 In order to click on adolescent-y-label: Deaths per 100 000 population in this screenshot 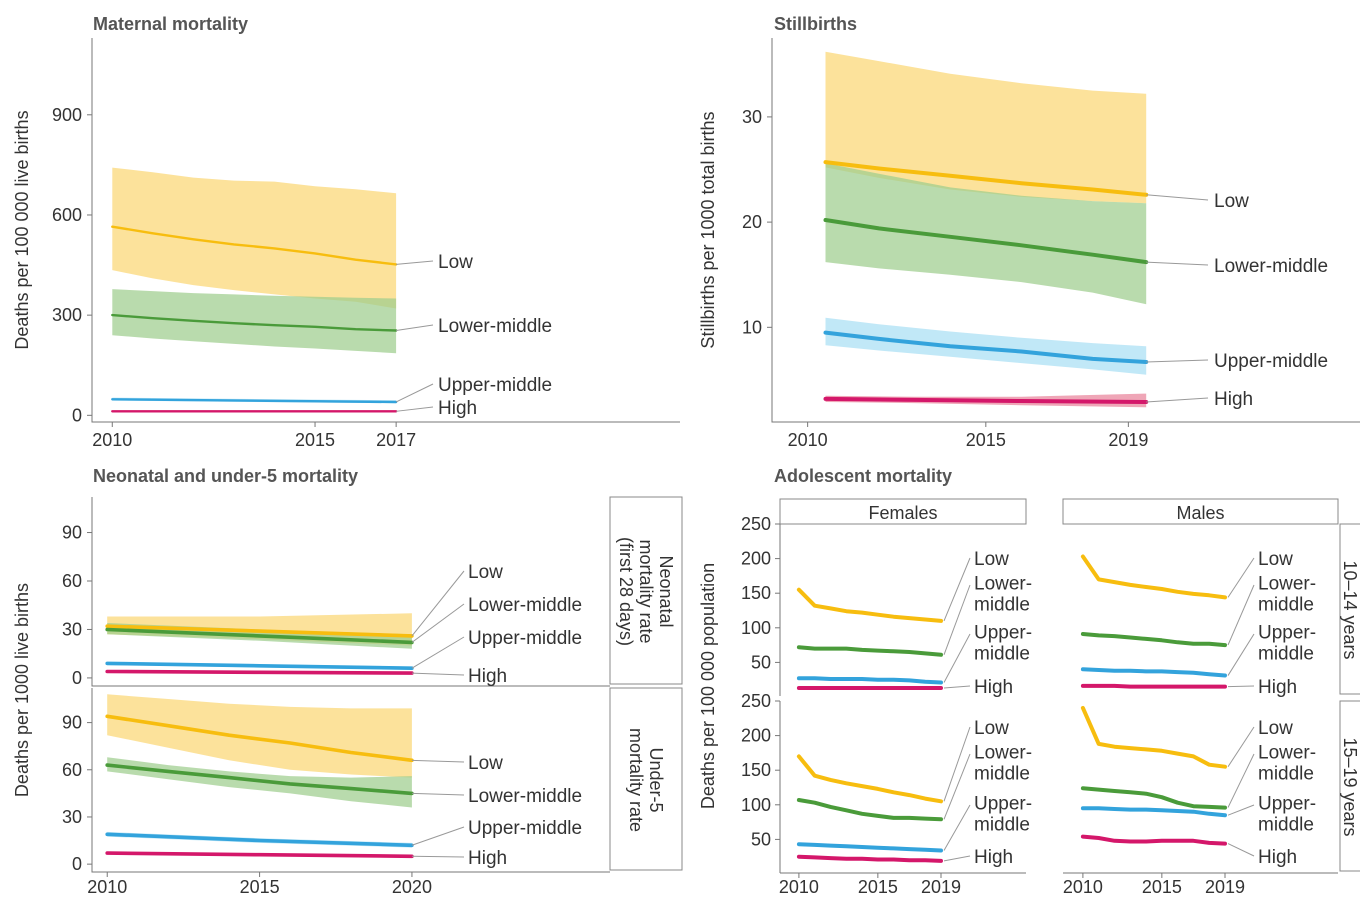, I will do `click(708, 686)`.